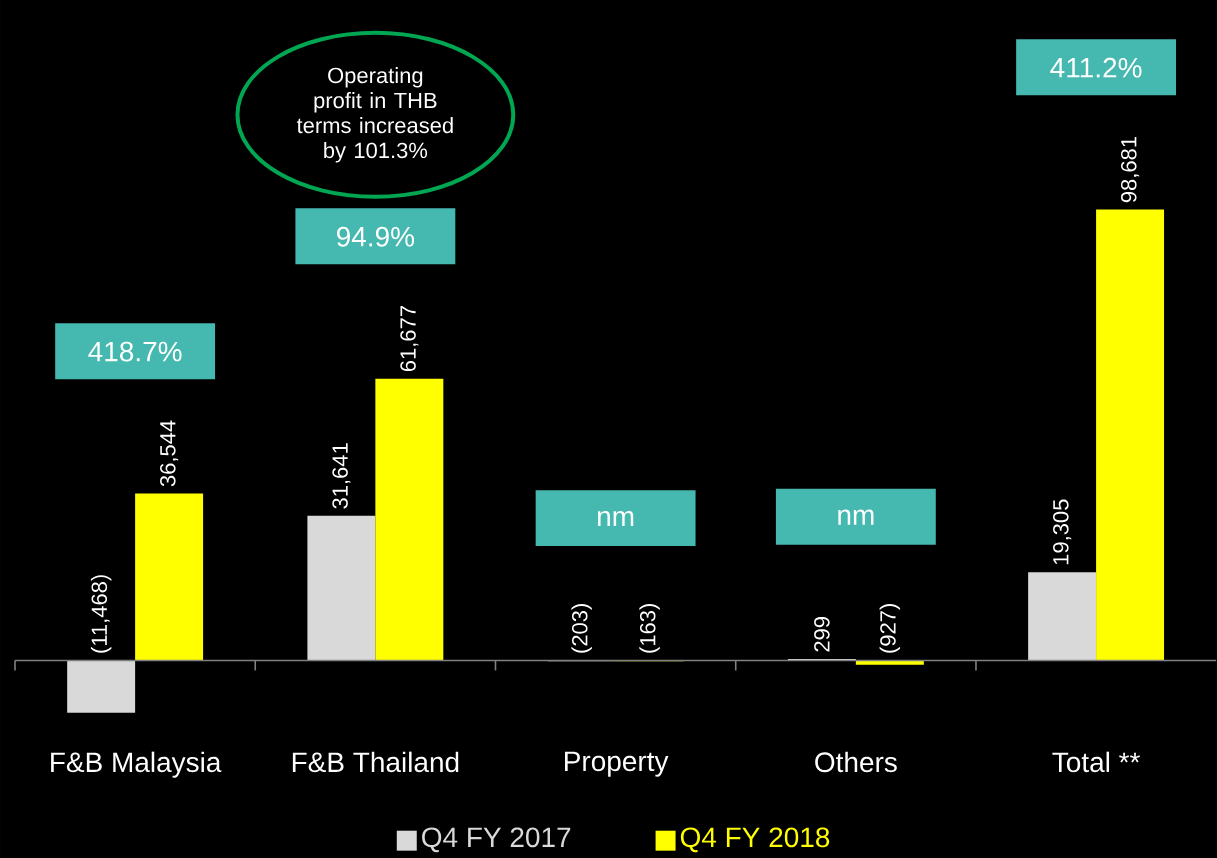 The height and width of the screenshot is (858, 1217). I want to click on x-tick-label: Others, so click(856, 762).